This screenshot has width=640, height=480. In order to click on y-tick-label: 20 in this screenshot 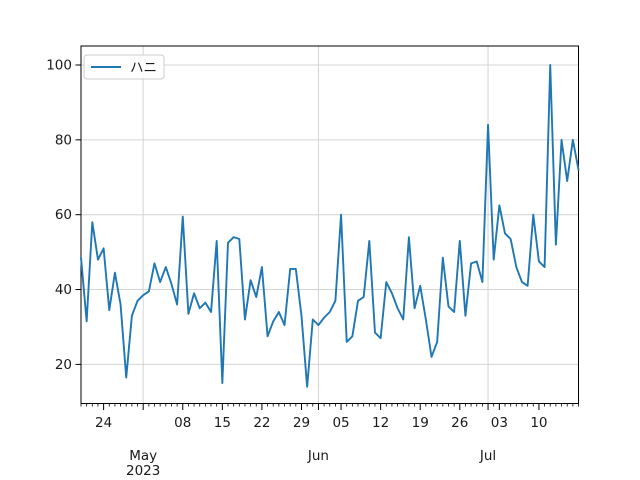, I will do `click(63, 365)`.